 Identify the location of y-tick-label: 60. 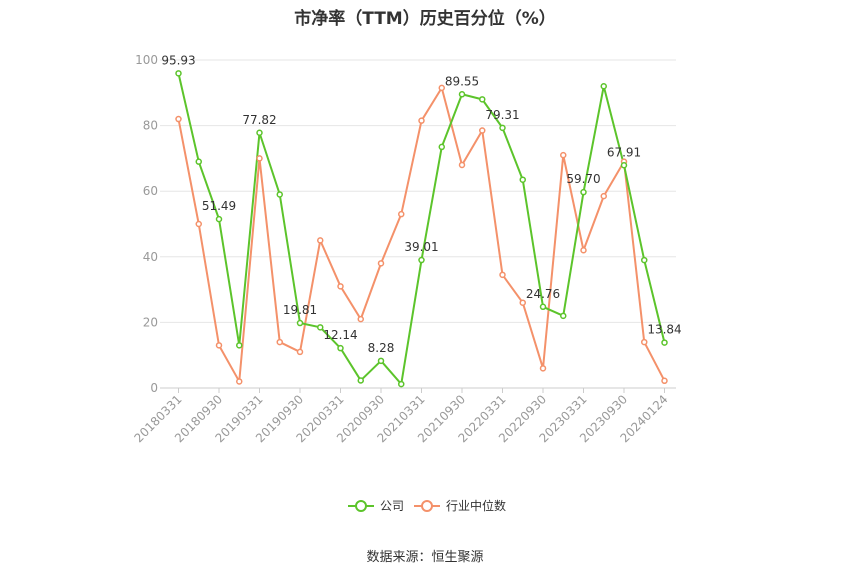
(150, 191).